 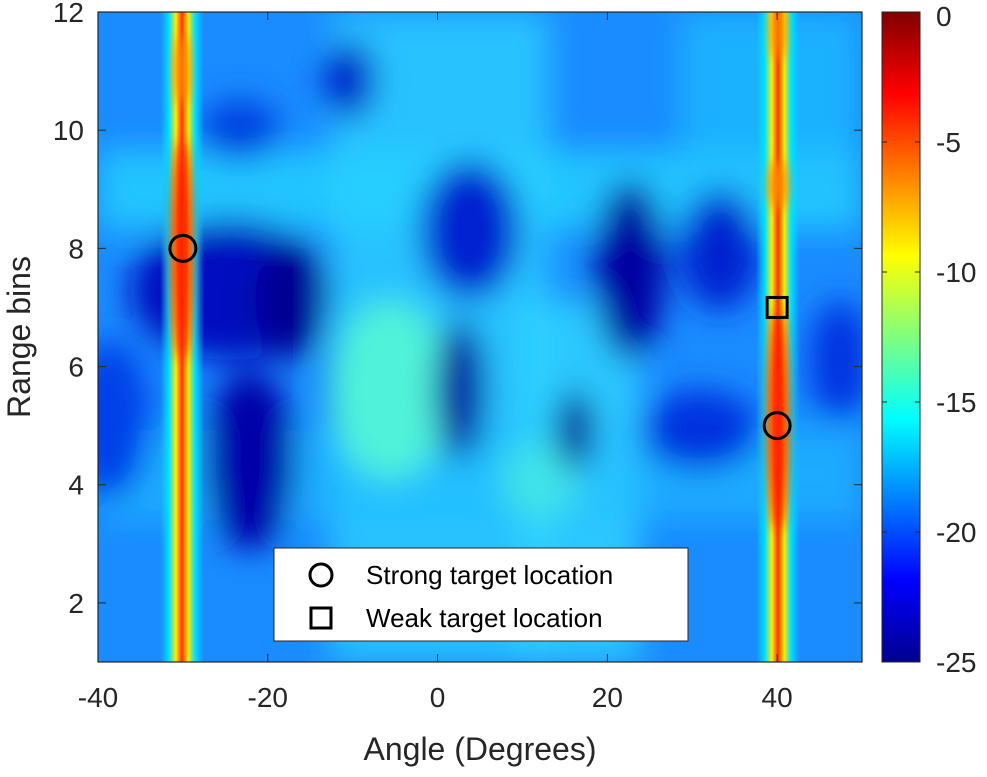 What do you see at coordinates (68, 14) in the screenshot?
I see `y-tick-label: 12` at bounding box center [68, 14].